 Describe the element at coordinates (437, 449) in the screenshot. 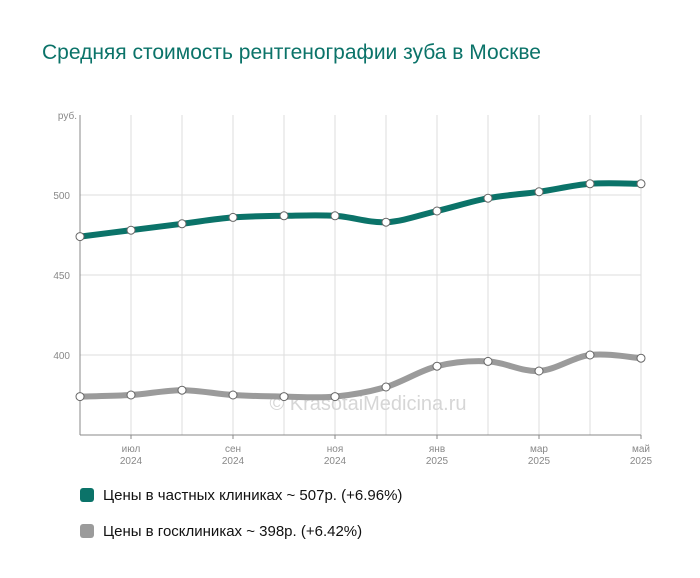

I see `x-tick-label-month: янв` at that location.